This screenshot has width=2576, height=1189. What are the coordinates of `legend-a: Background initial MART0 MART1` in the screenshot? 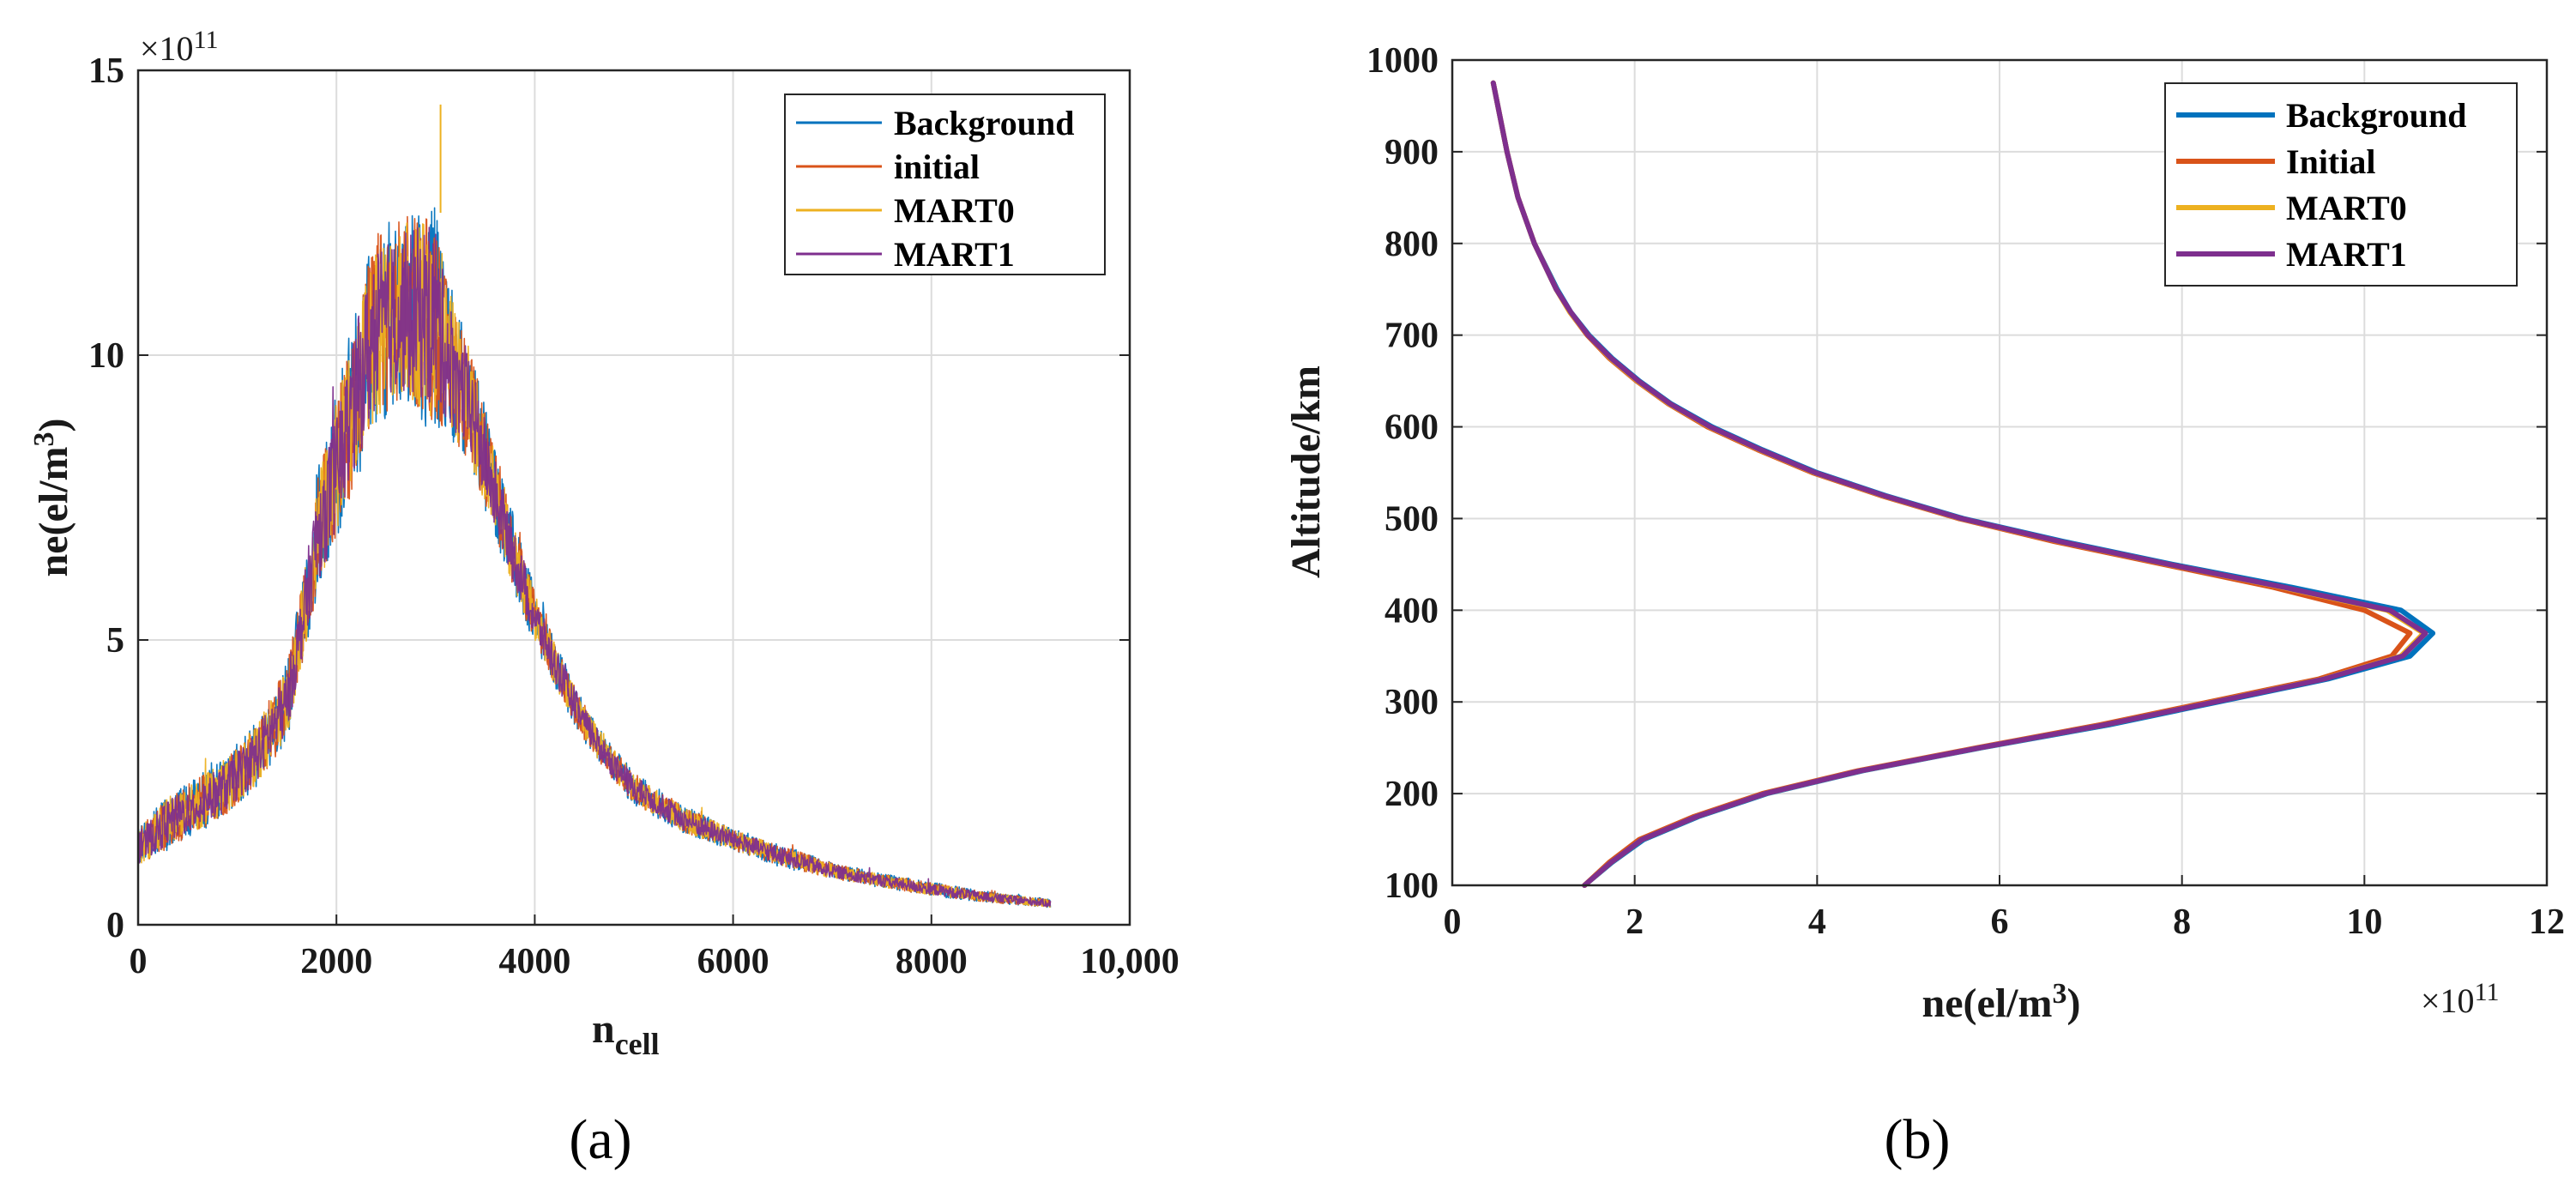 It's located at (945, 185).